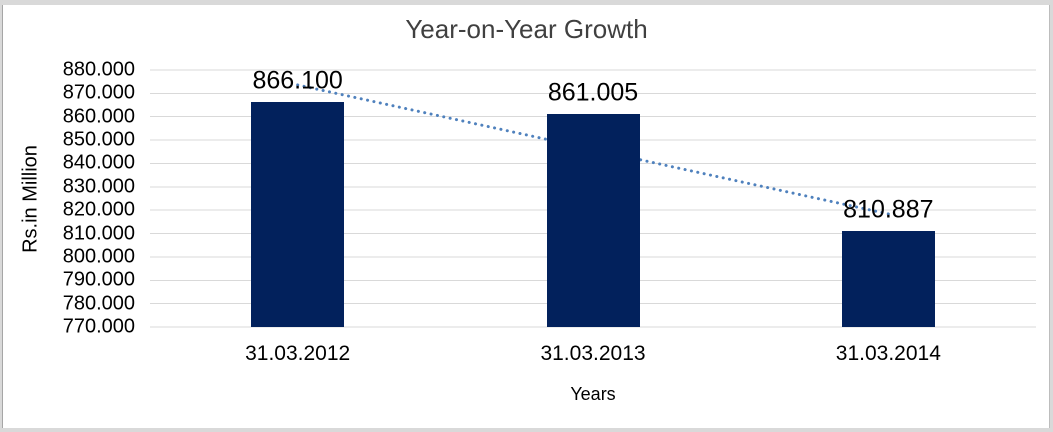 This screenshot has height=432, width=1053. Describe the element at coordinates (98, 116) in the screenshot. I see `y-axis-tick-label: 860.000` at that location.